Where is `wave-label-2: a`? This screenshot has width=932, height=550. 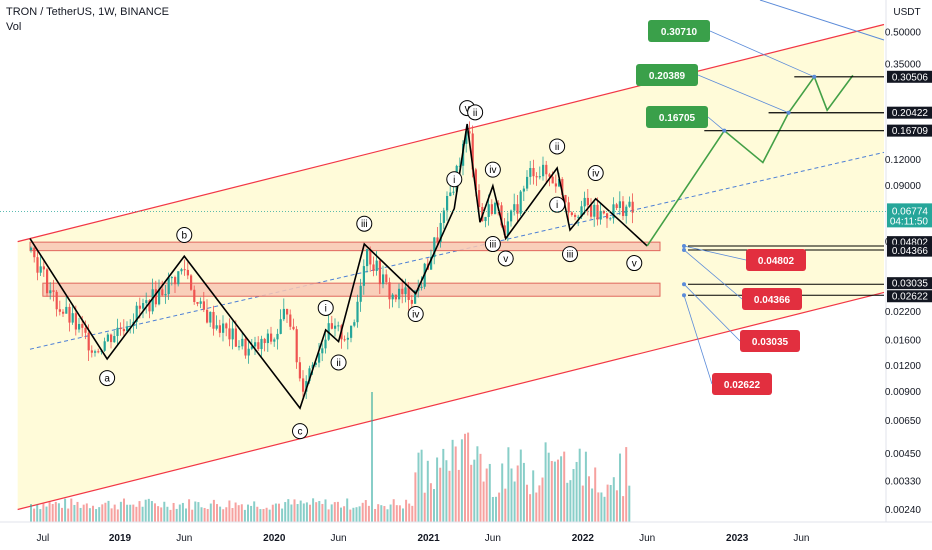 wave-label-2: a is located at coordinates (107, 378).